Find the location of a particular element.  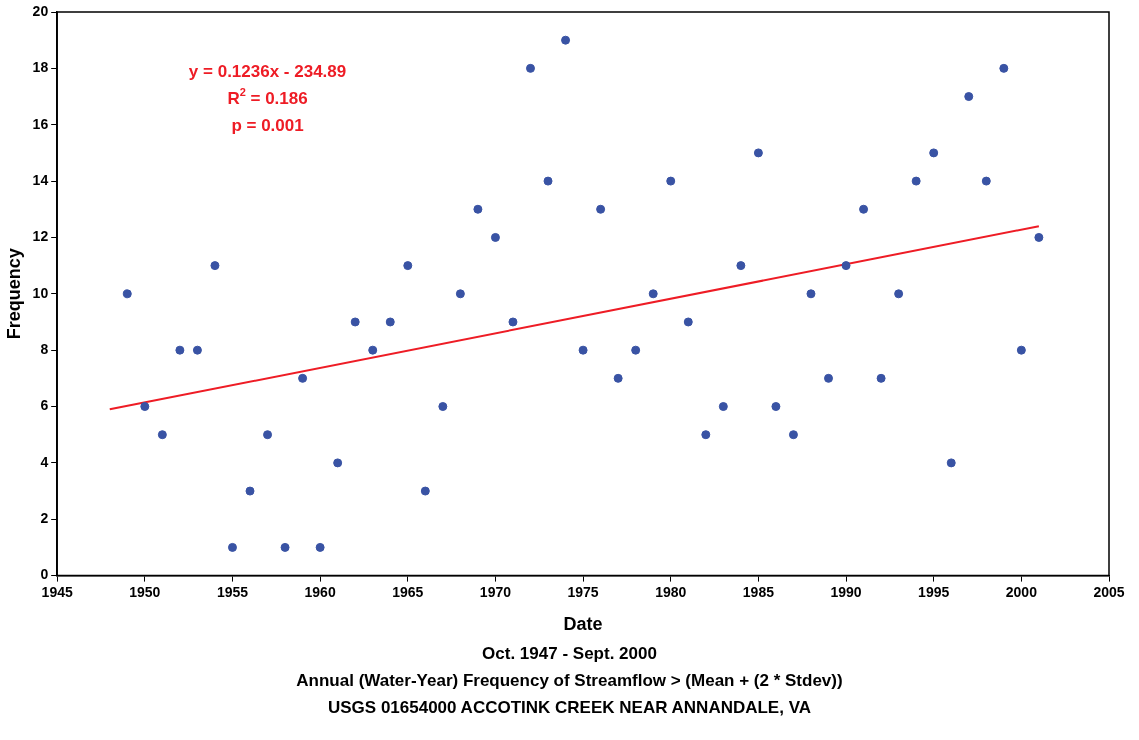

y-tick-label: 20 is located at coordinates (40, 10).